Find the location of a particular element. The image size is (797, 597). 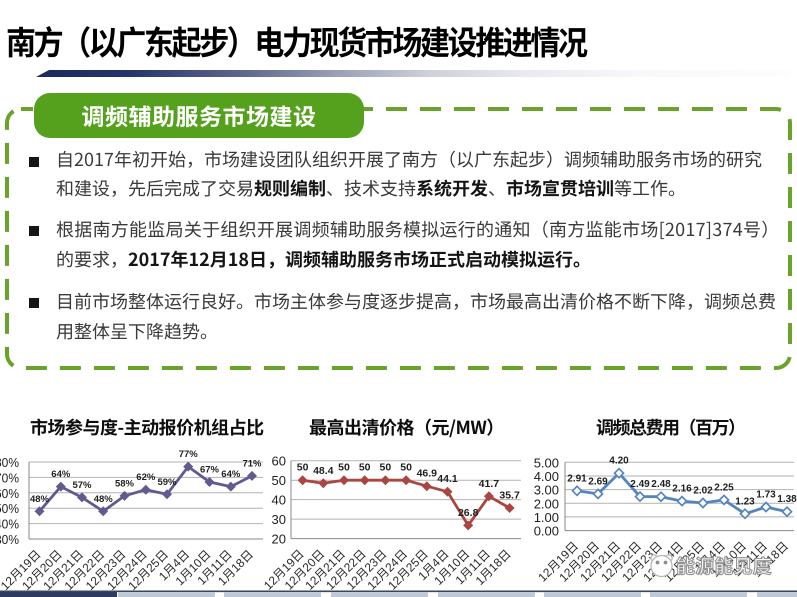

svg-text: 57% is located at coordinates (82, 485).